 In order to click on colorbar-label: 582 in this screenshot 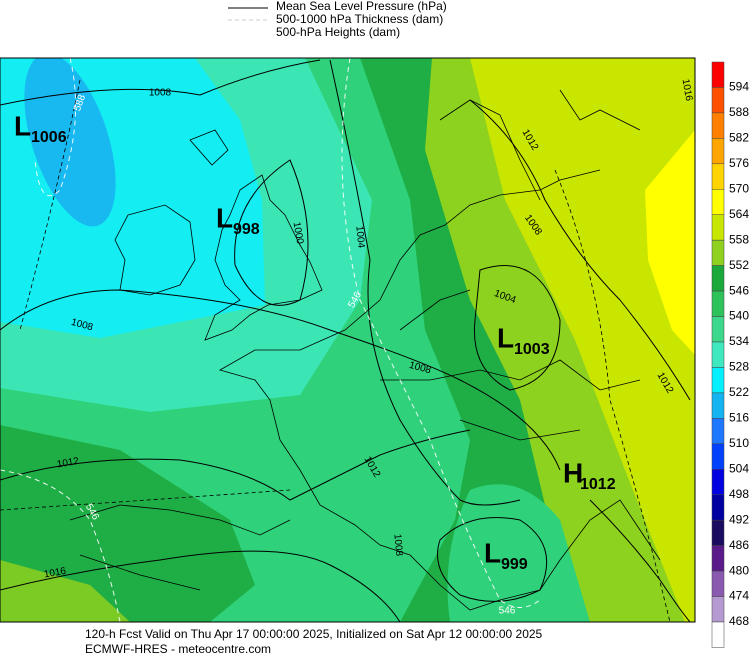, I will do `click(739, 138)`.